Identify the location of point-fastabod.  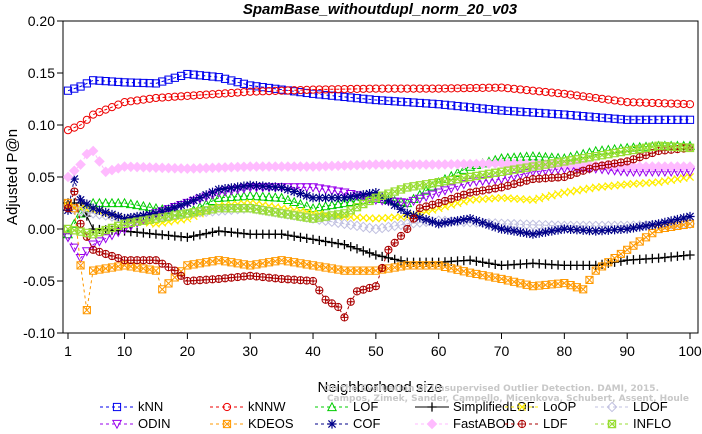
(74, 171).